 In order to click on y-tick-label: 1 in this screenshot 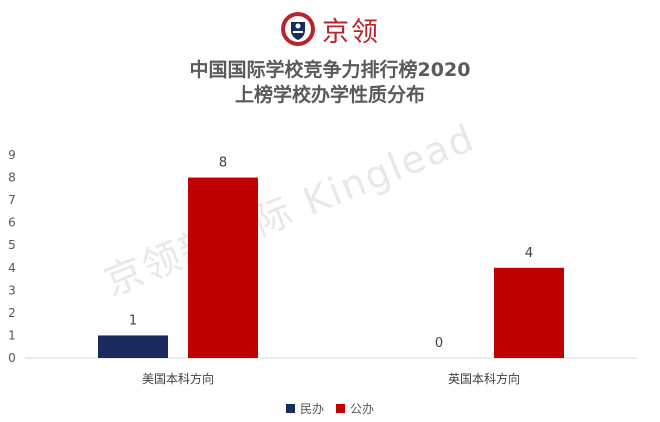, I will do `click(12, 335)`.